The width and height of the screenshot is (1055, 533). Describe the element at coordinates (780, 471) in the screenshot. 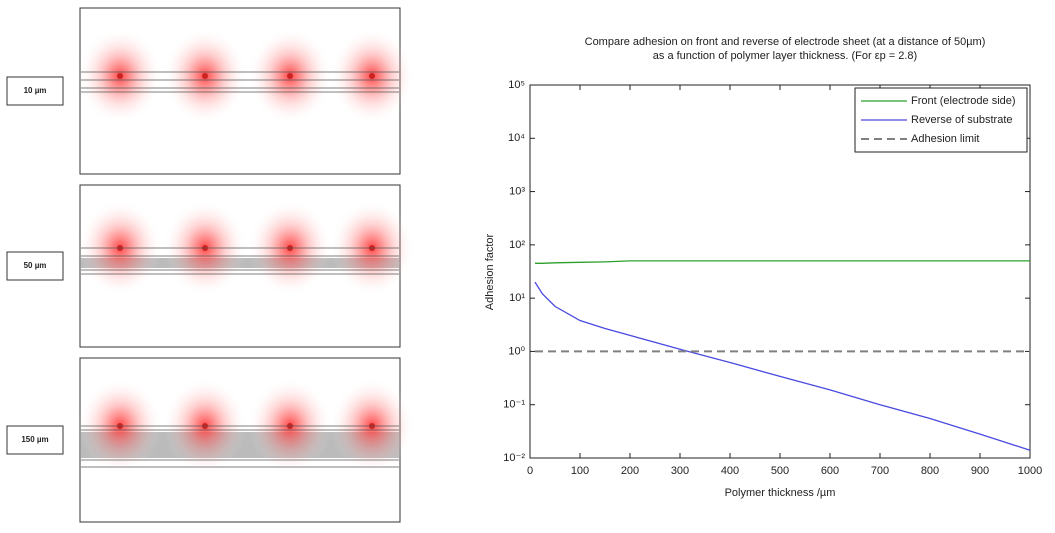

I see `x-tick-label: 500` at that location.